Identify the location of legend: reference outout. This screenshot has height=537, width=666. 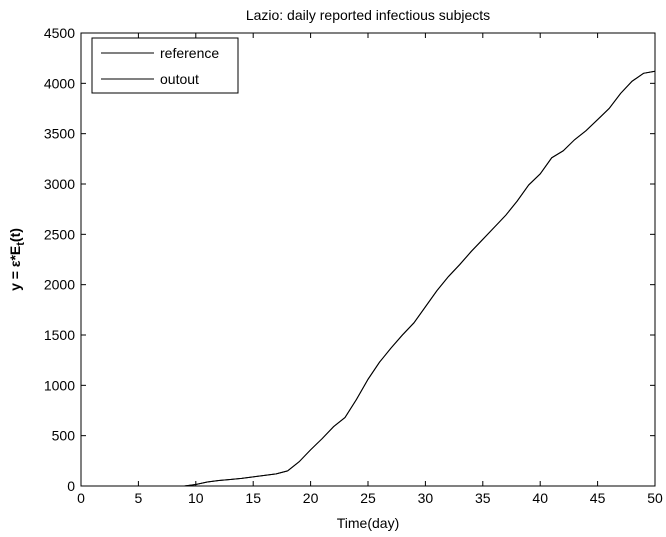
(165, 65).